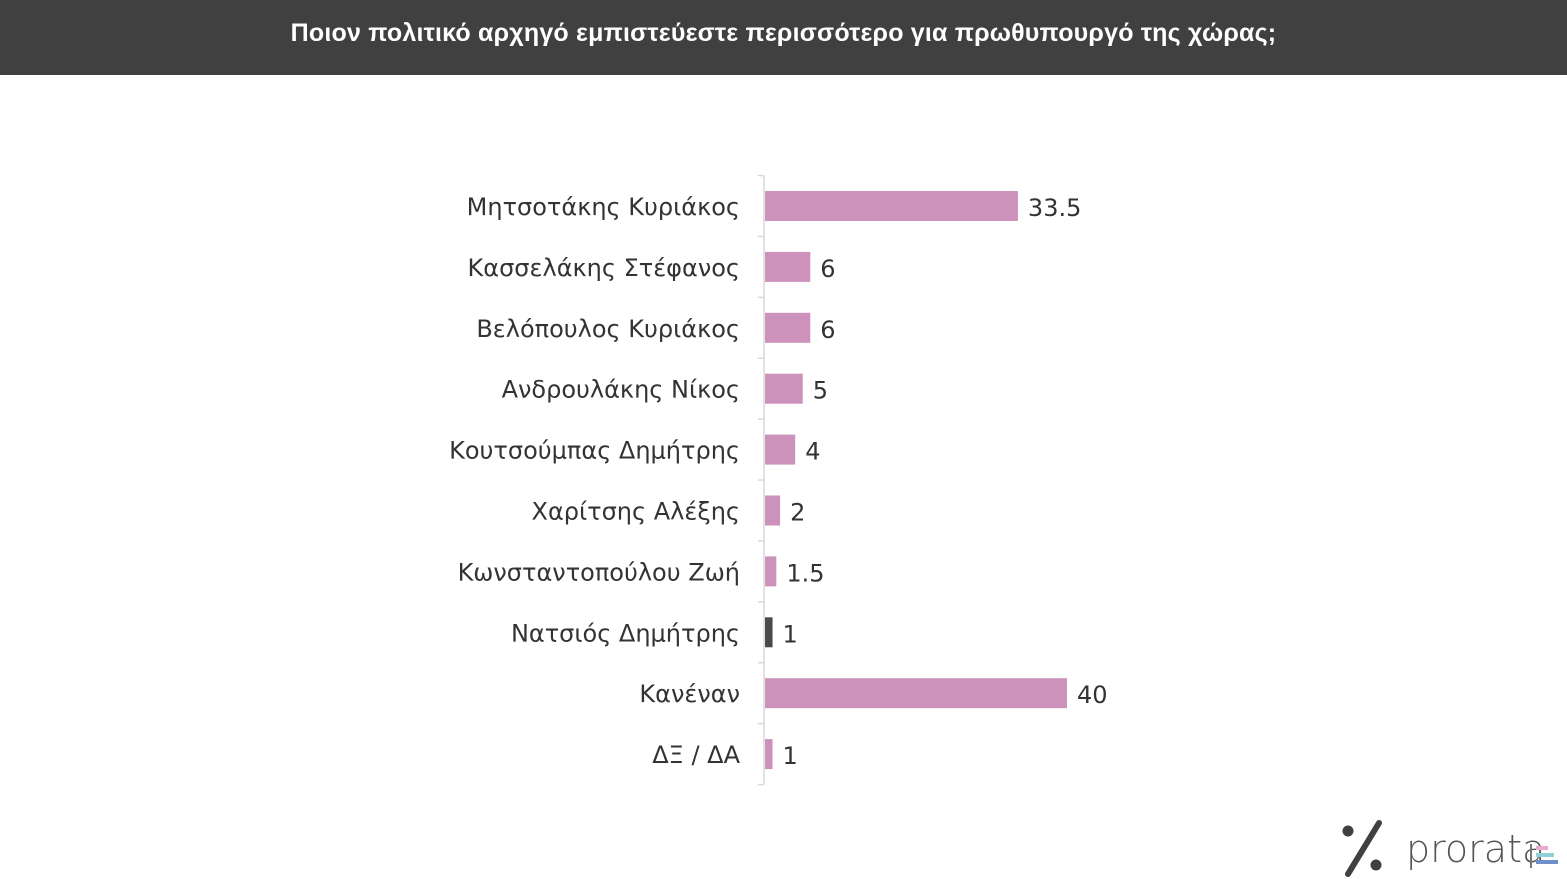 Image resolution: width=1567 pixels, height=879 pixels. I want to click on category-label: Ανδρουλάκης Νίκος, so click(621, 390).